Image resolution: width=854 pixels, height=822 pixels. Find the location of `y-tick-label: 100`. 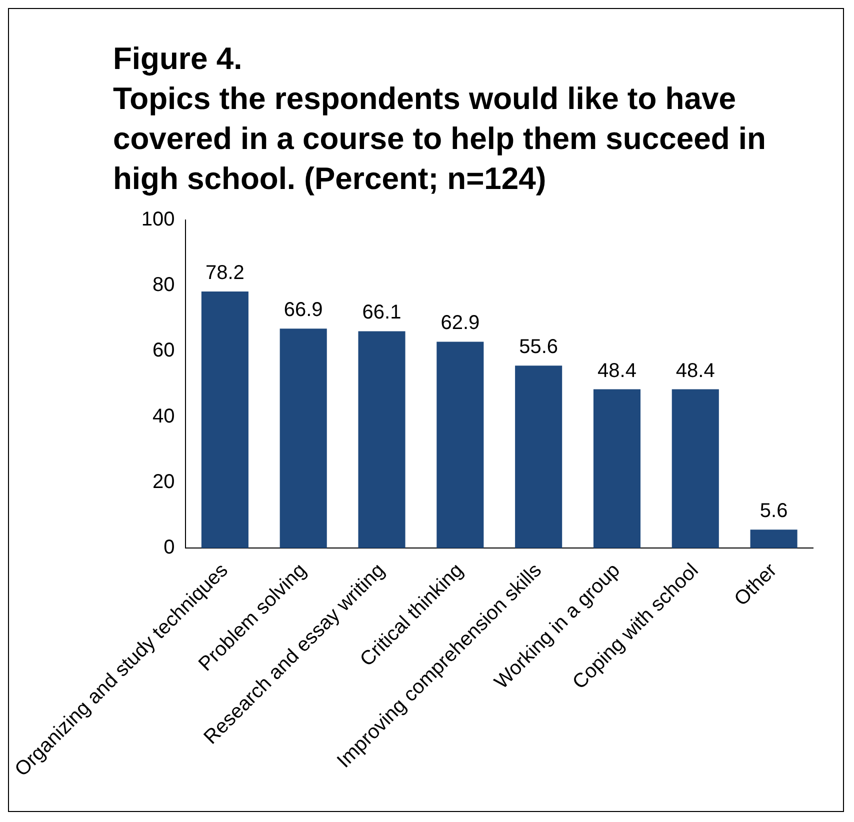

y-tick-label: 100 is located at coordinates (158, 219).